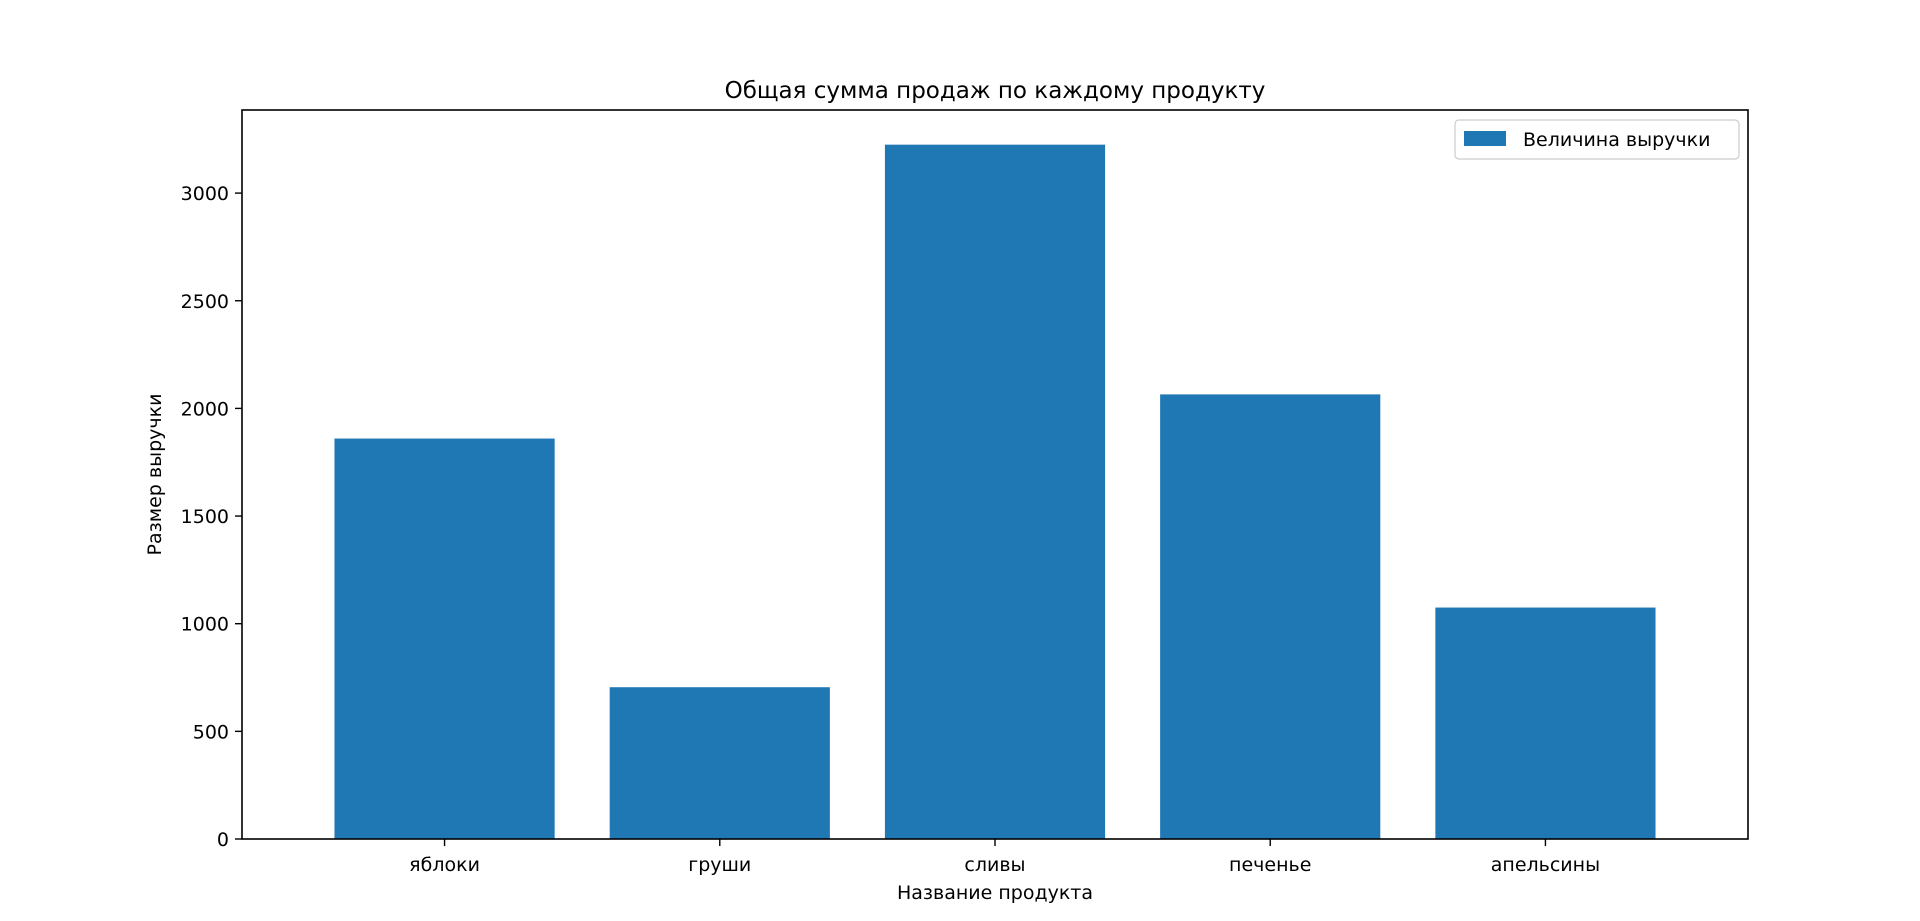  Describe the element at coordinates (1545, 865) in the screenshot. I see `x-tick-label: апельсины` at that location.